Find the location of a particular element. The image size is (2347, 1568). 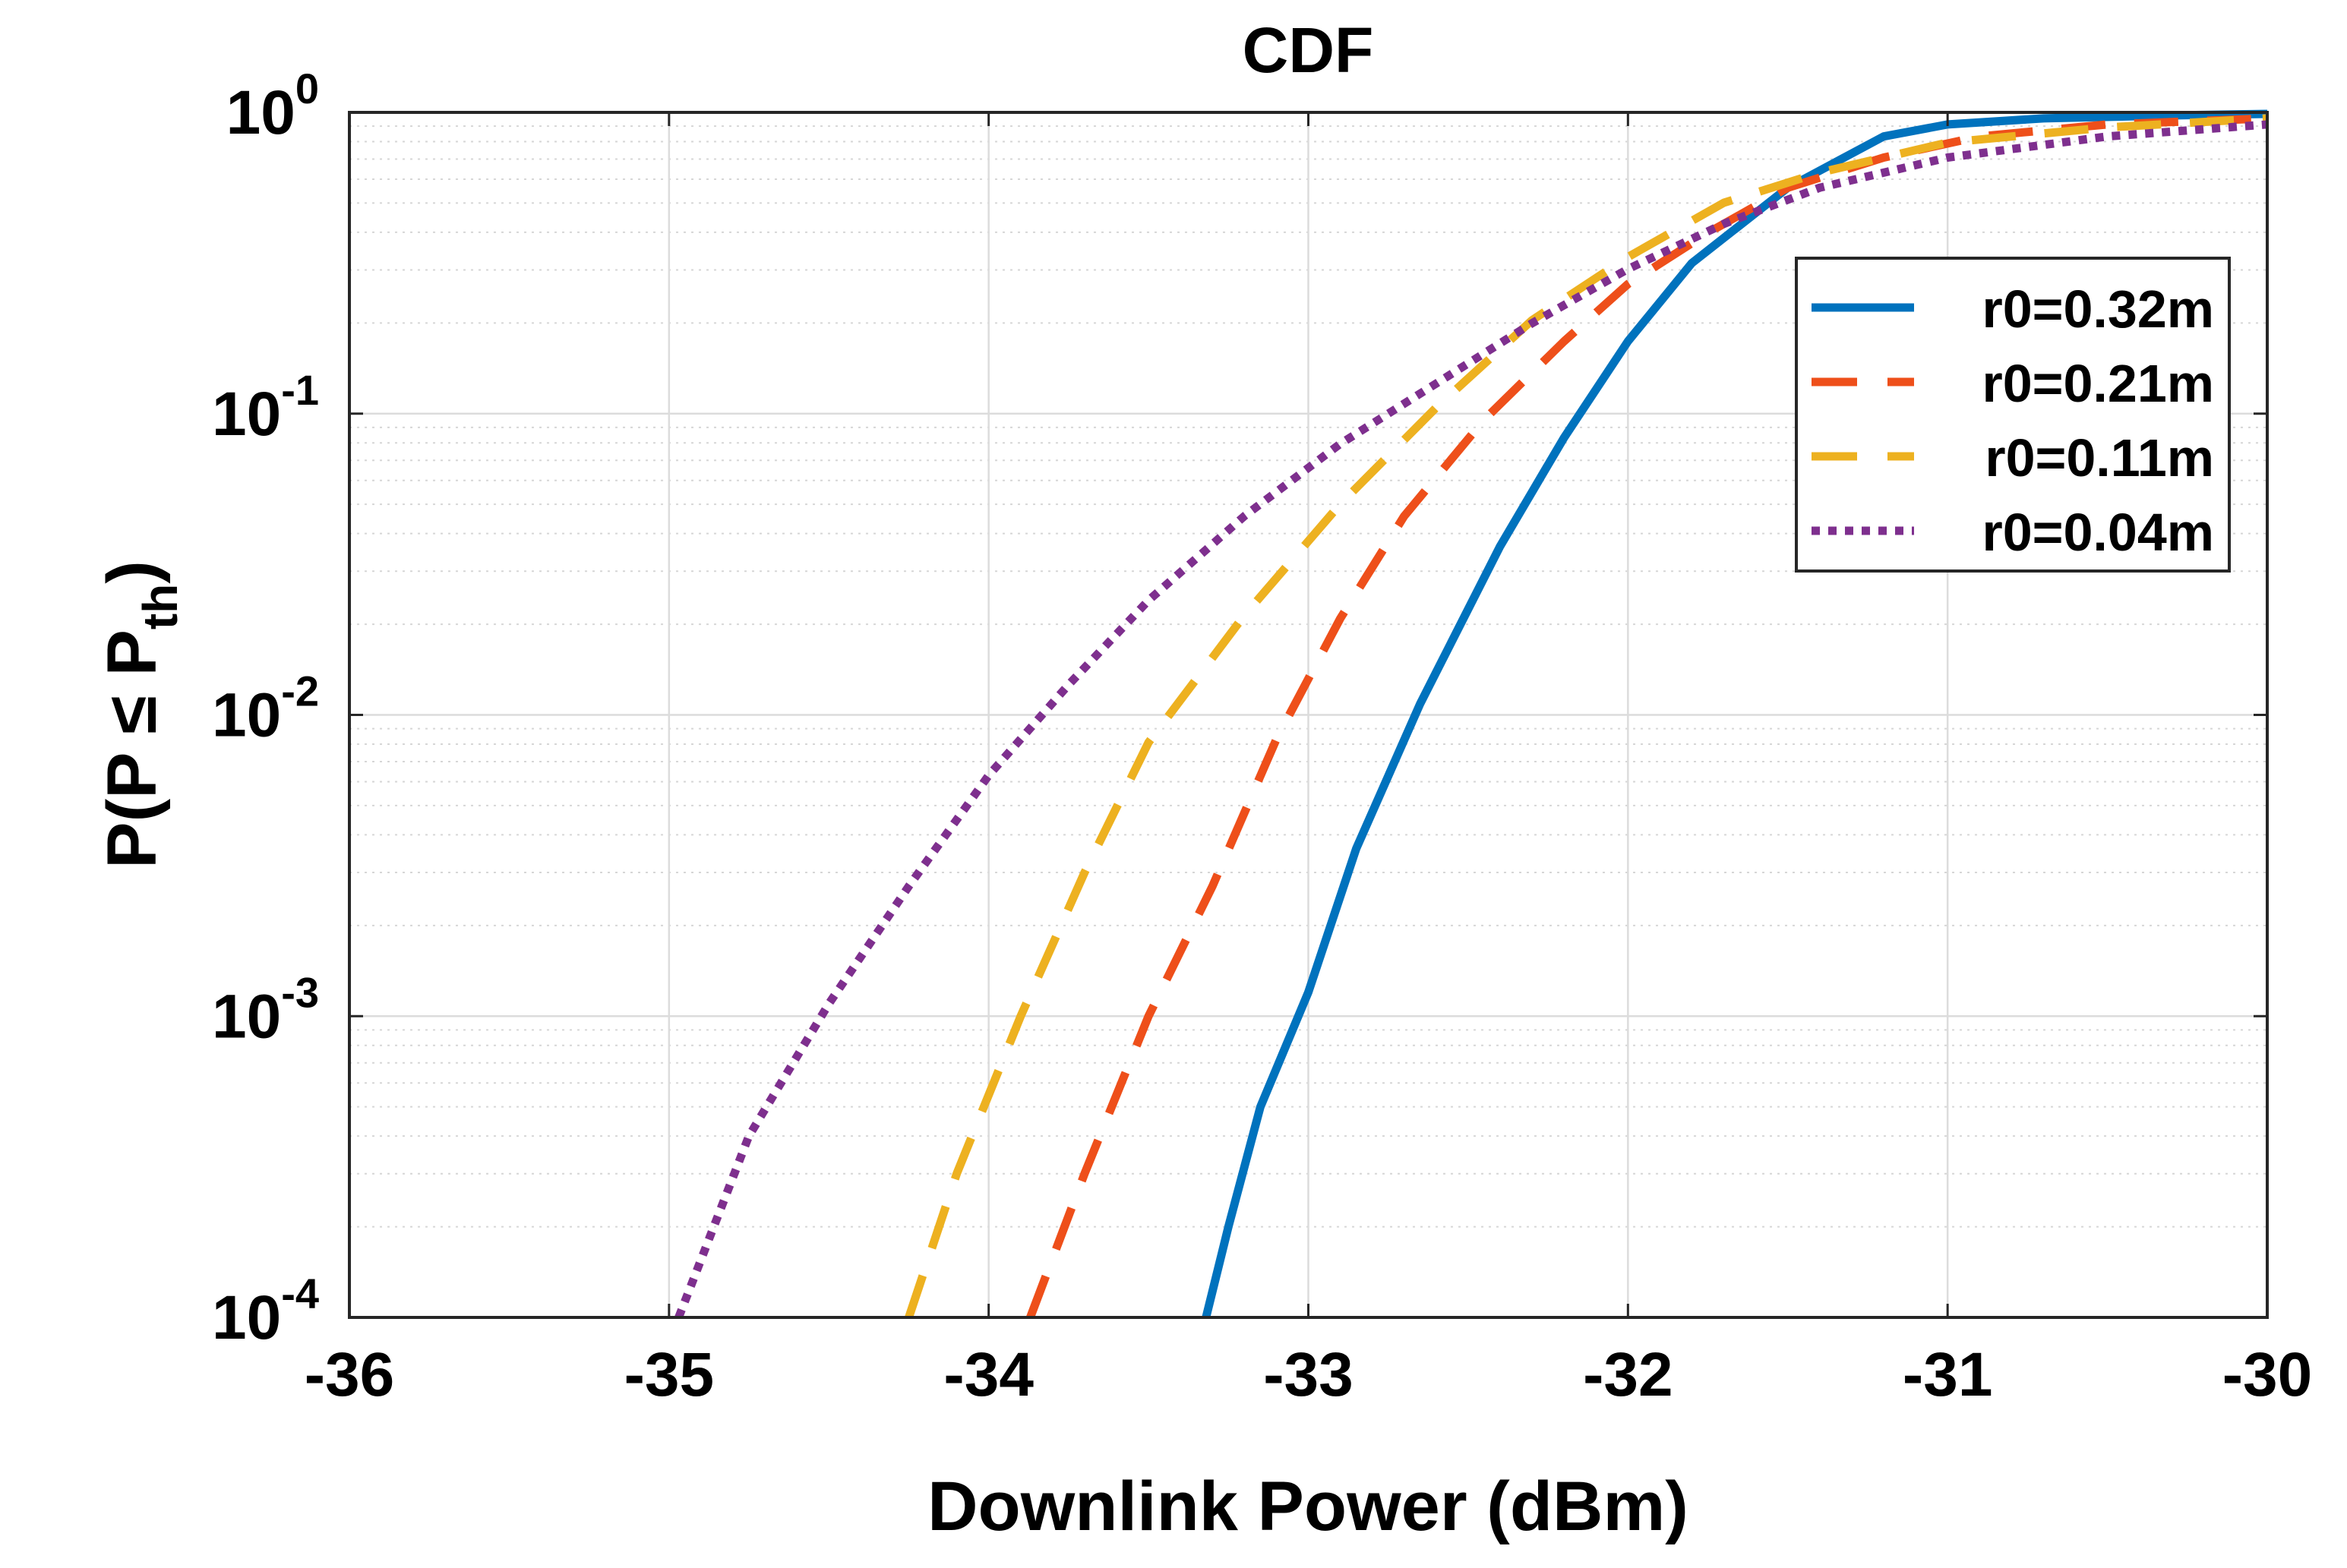

legend-label: r0=0.21m is located at coordinates (2098, 384).